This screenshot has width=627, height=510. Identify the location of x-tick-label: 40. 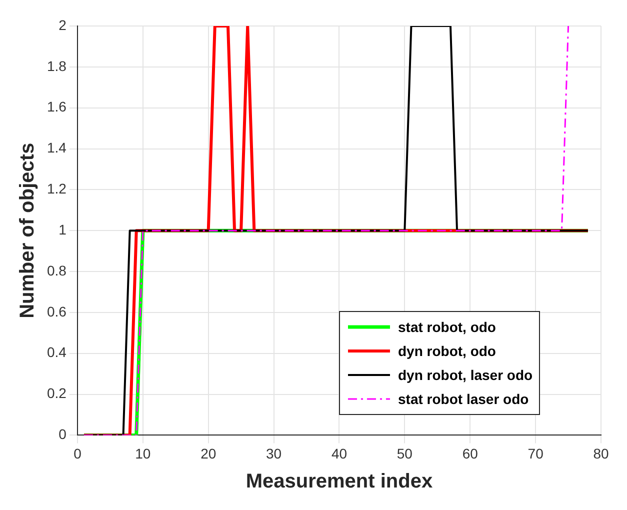
(339, 453).